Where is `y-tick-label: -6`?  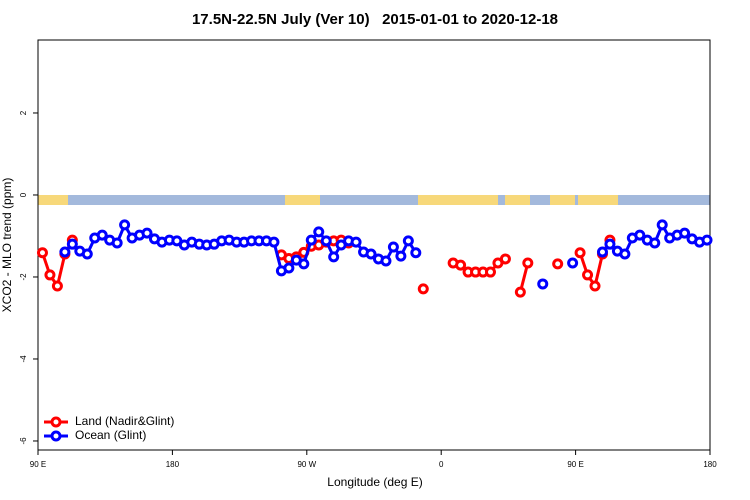 y-tick-label: -6 is located at coordinates (23, 441).